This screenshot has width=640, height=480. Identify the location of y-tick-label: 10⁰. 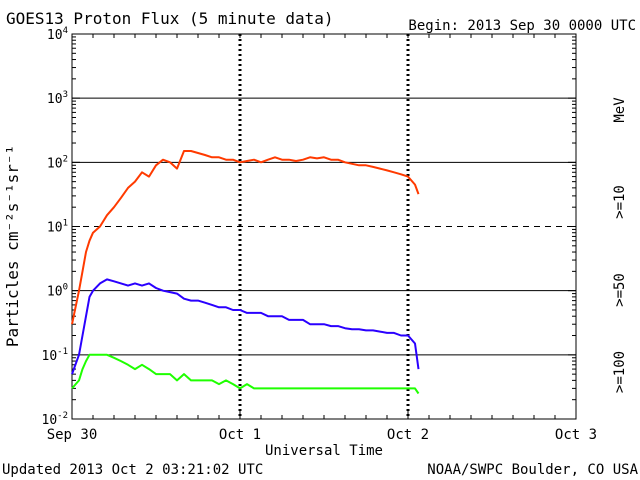
(57, 291).